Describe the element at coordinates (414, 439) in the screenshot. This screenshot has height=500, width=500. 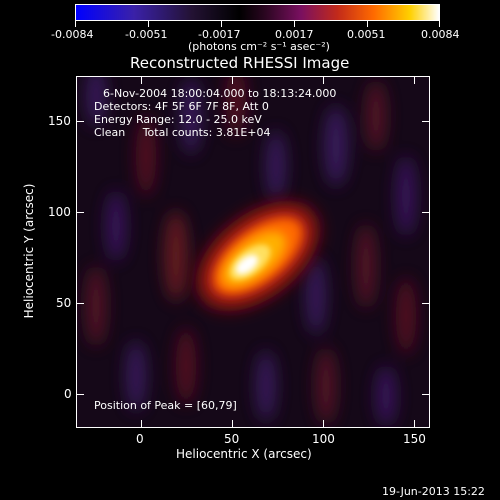
I see `x-tick-label: 150` at that location.